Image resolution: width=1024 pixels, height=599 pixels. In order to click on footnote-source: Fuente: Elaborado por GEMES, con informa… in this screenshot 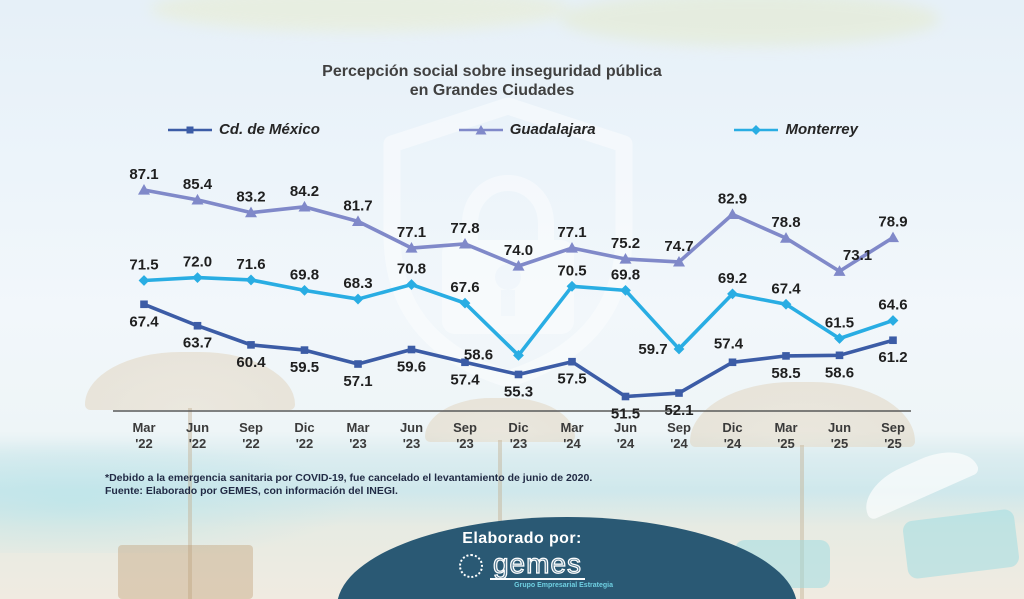, I will do `click(251, 491)`.